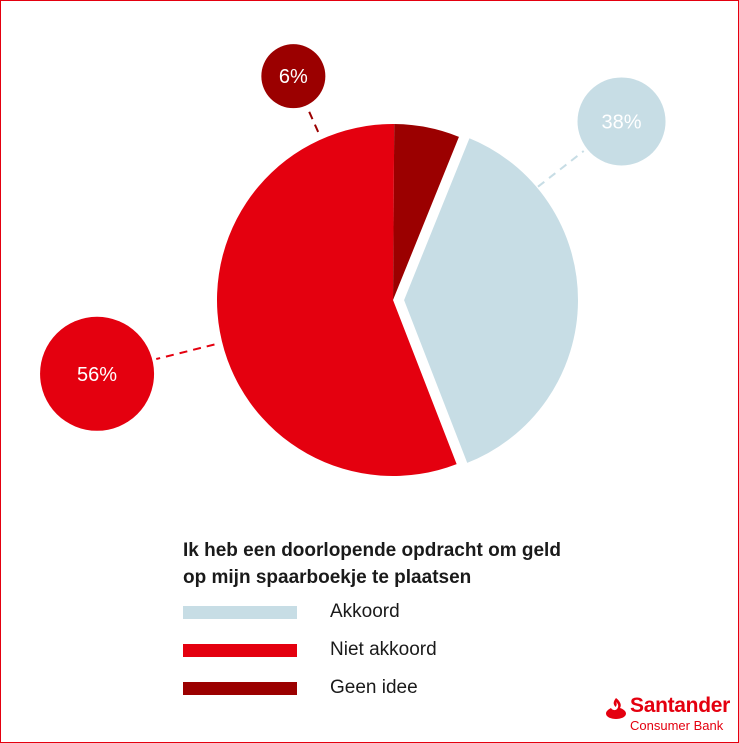 Image resolution: width=739 pixels, height=743 pixels. I want to click on chart-title-line-1: Ik heb een doorlopende opdracht om geld, so click(372, 550).